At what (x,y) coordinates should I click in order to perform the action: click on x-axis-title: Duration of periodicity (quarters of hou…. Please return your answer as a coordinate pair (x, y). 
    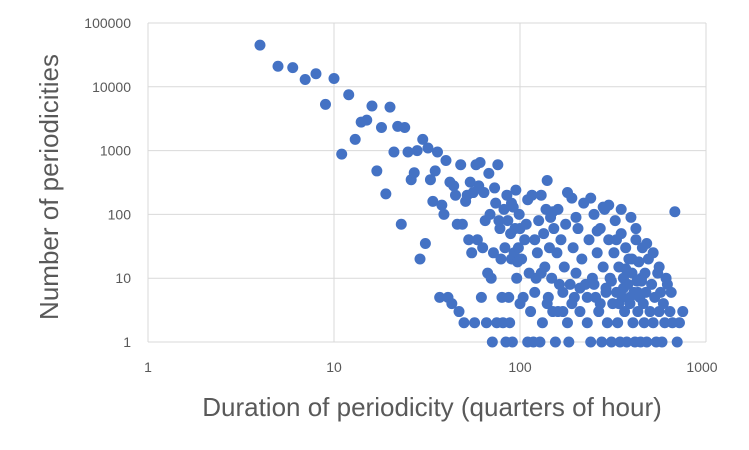
    Looking at the image, I should click on (432, 407).